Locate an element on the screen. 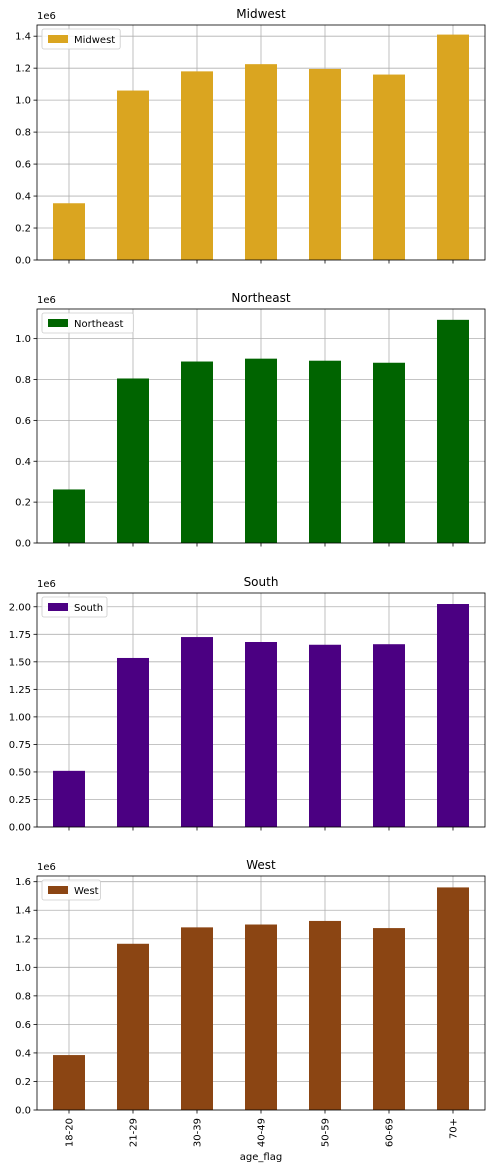  x-tick-label: 21-29 is located at coordinates (134, 1132).